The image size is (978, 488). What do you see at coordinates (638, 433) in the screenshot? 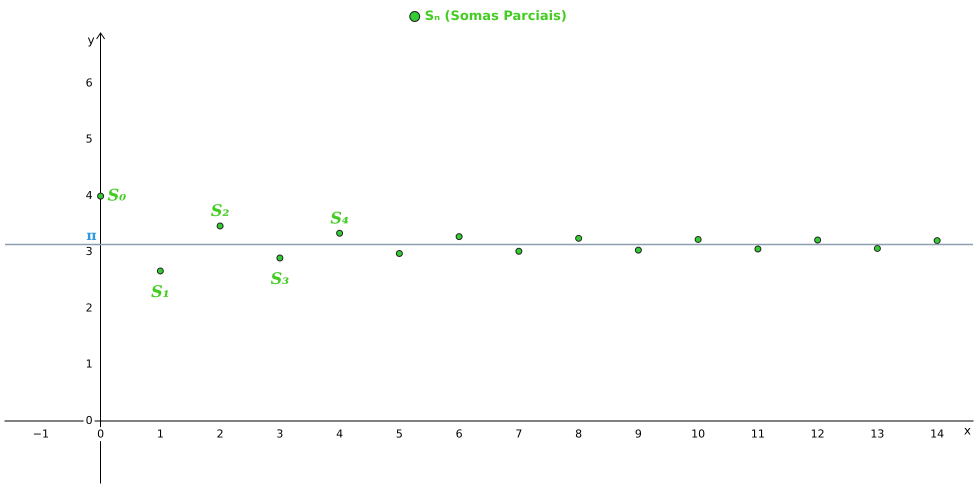
I see `x-tick-label: 9` at bounding box center [638, 433].